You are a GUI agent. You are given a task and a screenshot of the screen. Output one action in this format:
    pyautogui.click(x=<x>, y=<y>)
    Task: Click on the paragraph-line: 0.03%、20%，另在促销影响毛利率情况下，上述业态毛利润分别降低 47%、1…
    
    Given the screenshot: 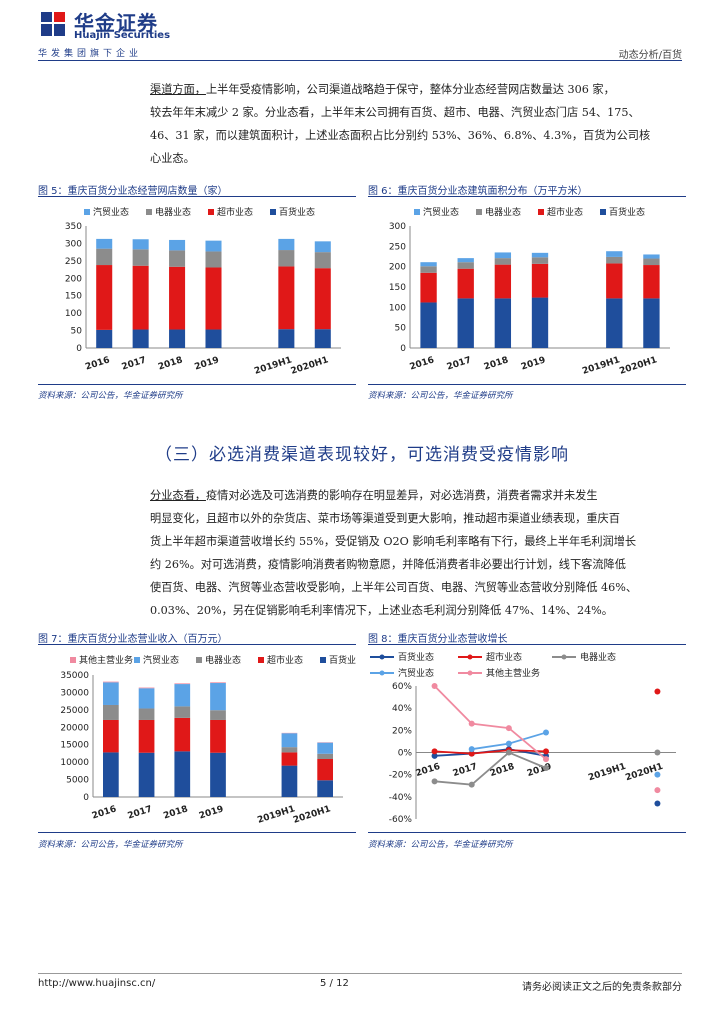 What is the action you would take?
    pyautogui.click(x=381, y=610)
    